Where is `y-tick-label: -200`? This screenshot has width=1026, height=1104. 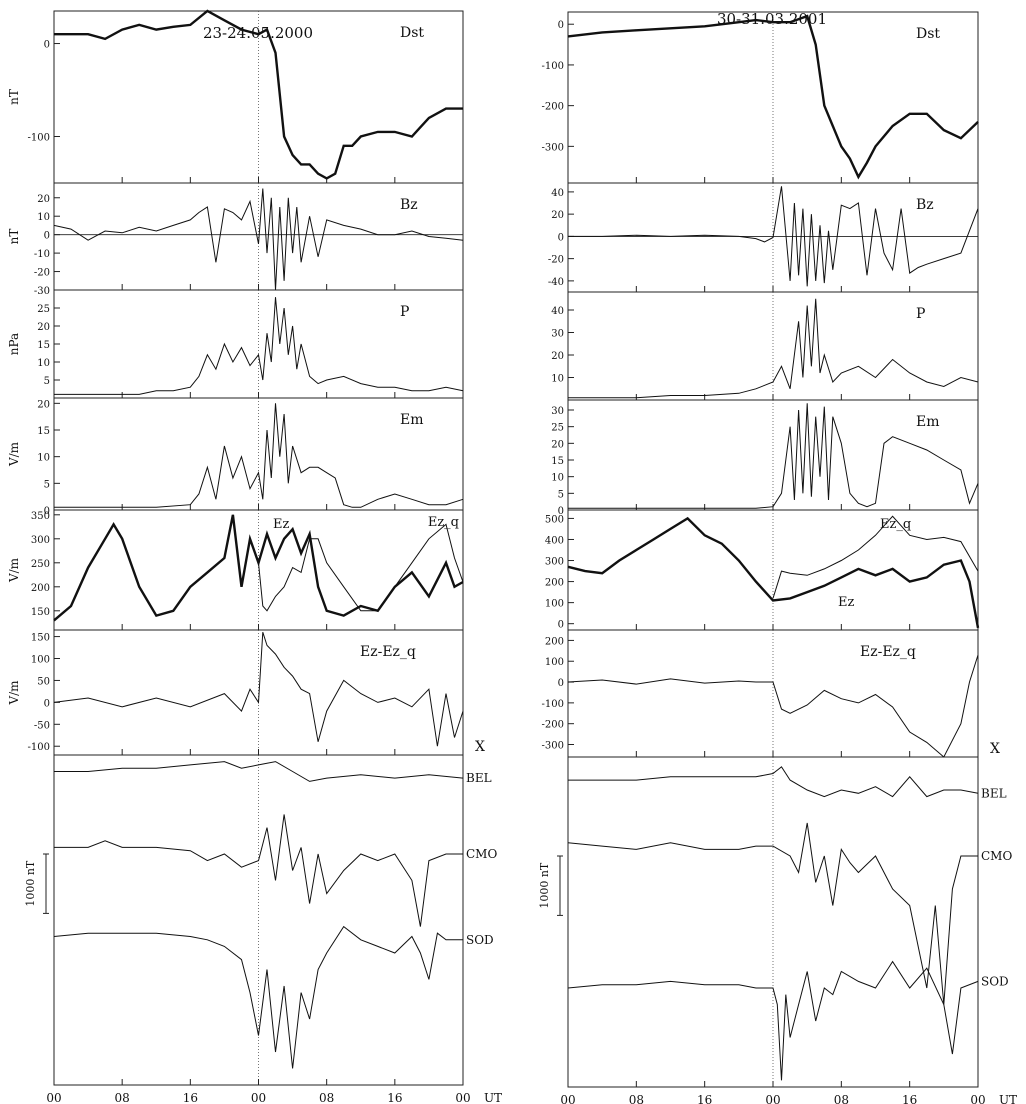 y-tick-label: -200 is located at coordinates (553, 107).